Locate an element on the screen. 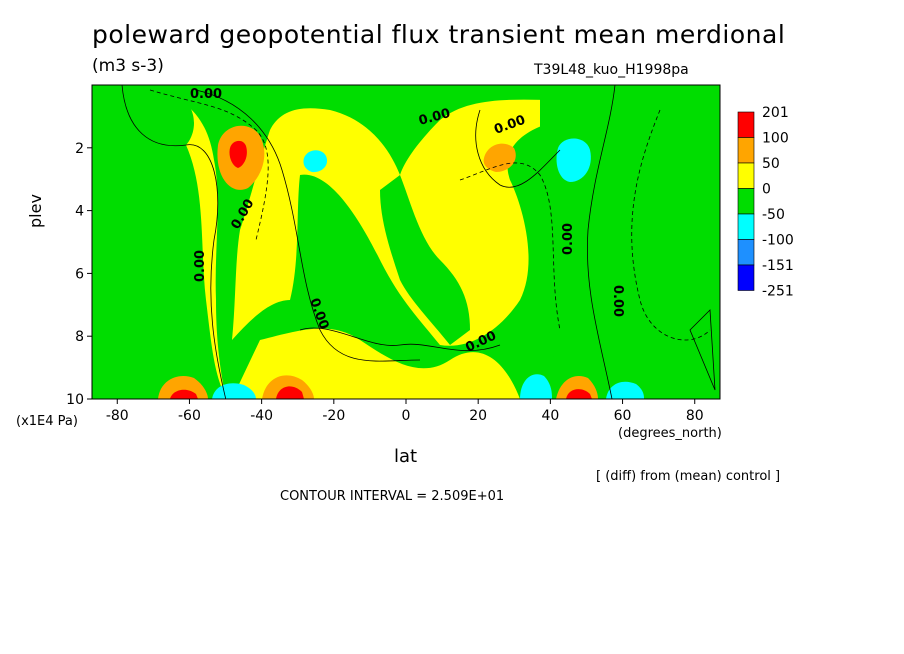  x-tick-label: 0 is located at coordinates (406, 416).